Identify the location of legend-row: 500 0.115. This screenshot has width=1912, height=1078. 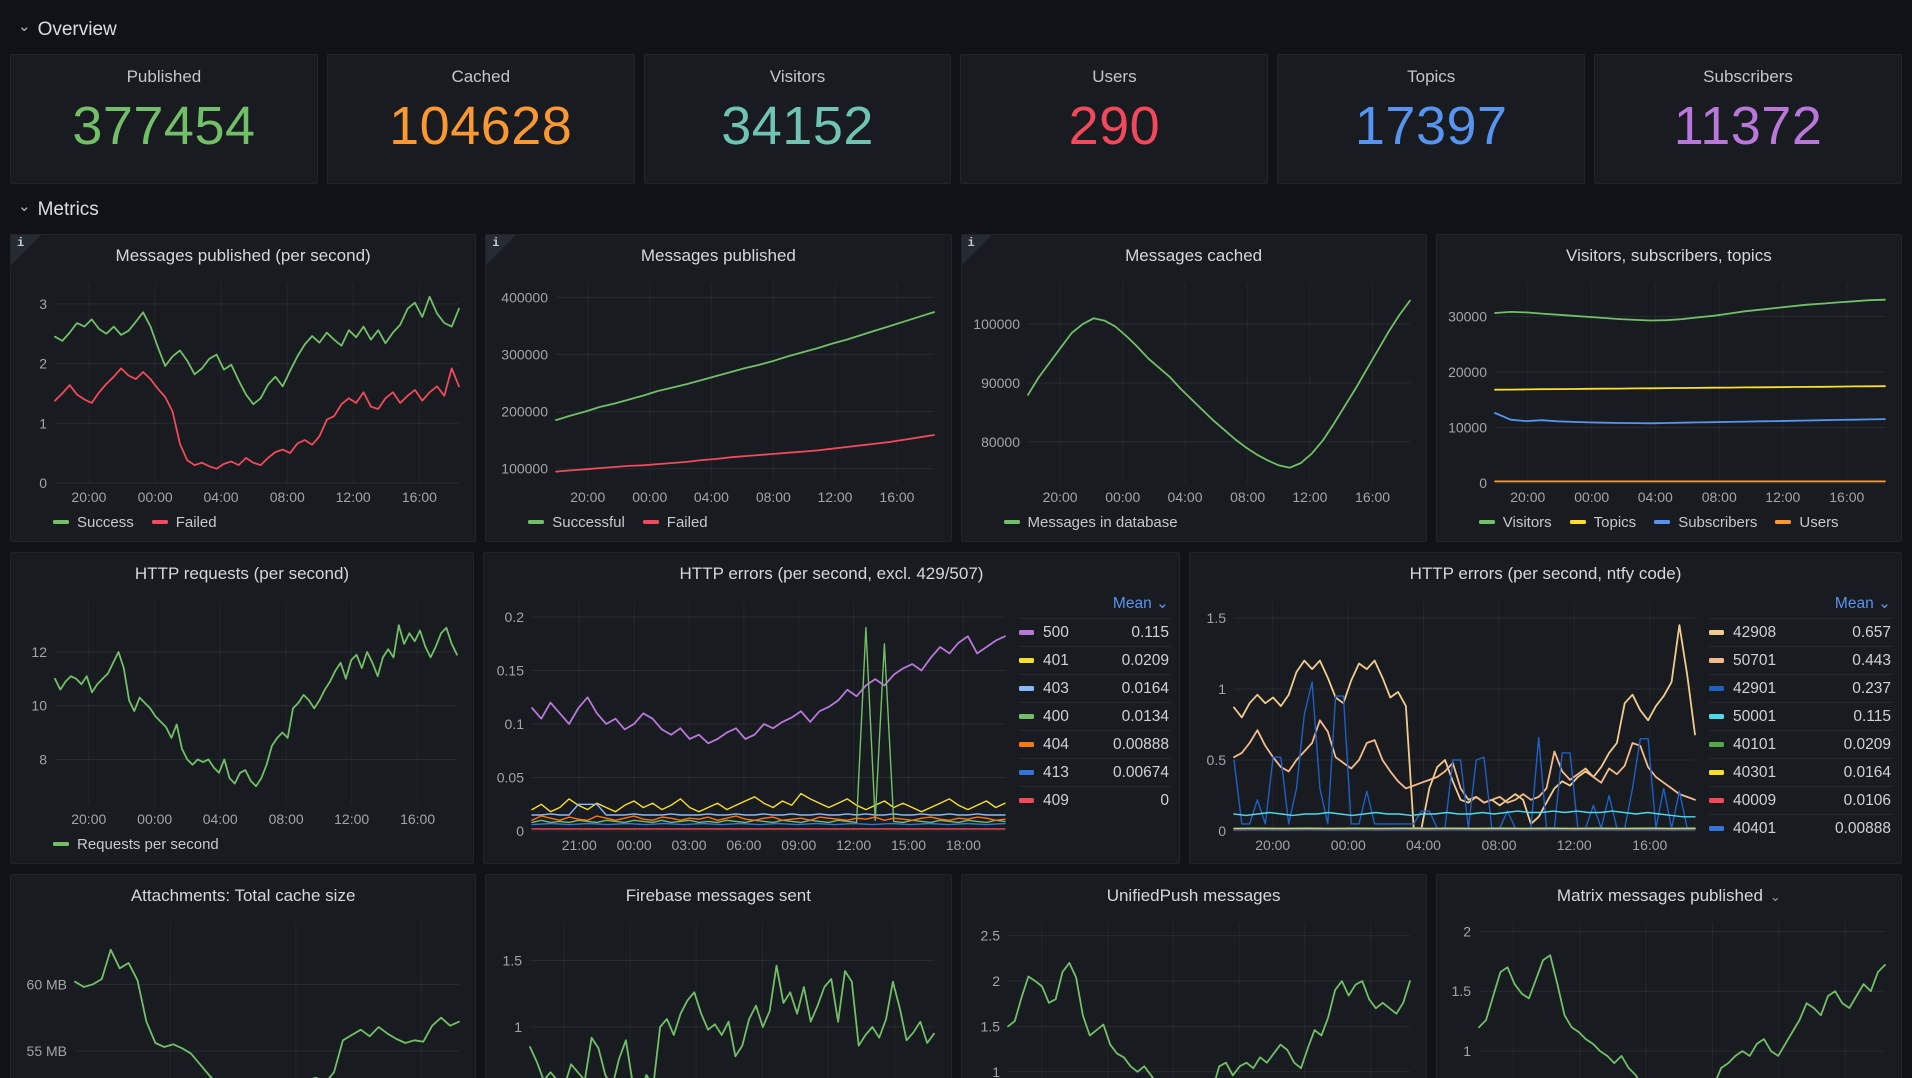
(1095, 632).